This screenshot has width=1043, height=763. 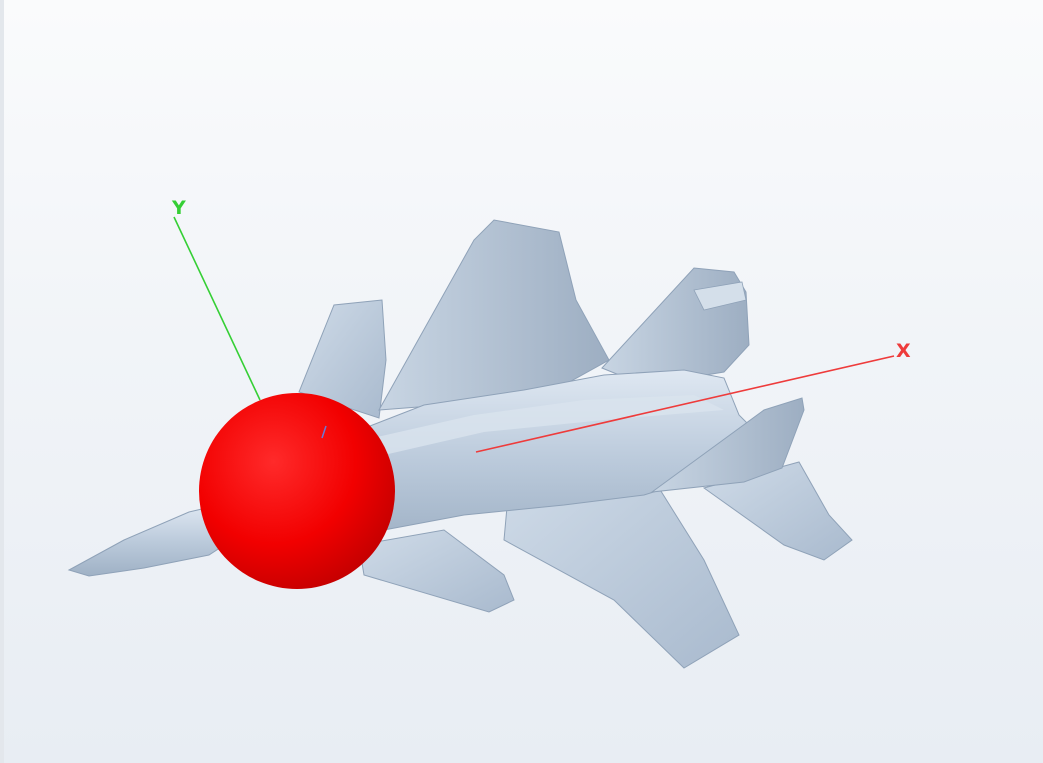 I want to click on y-axis-line, so click(x=217, y=308).